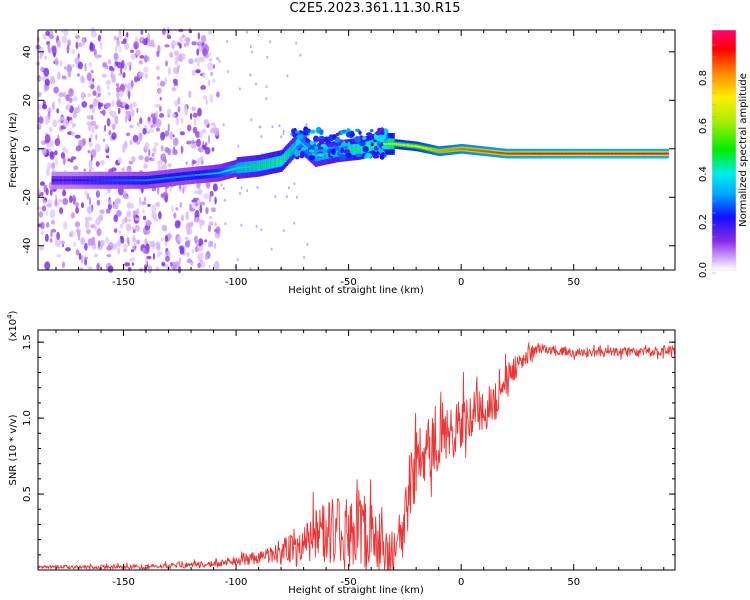  What do you see at coordinates (461, 582) in the screenshot?
I see `x-tick-label: 0` at bounding box center [461, 582].